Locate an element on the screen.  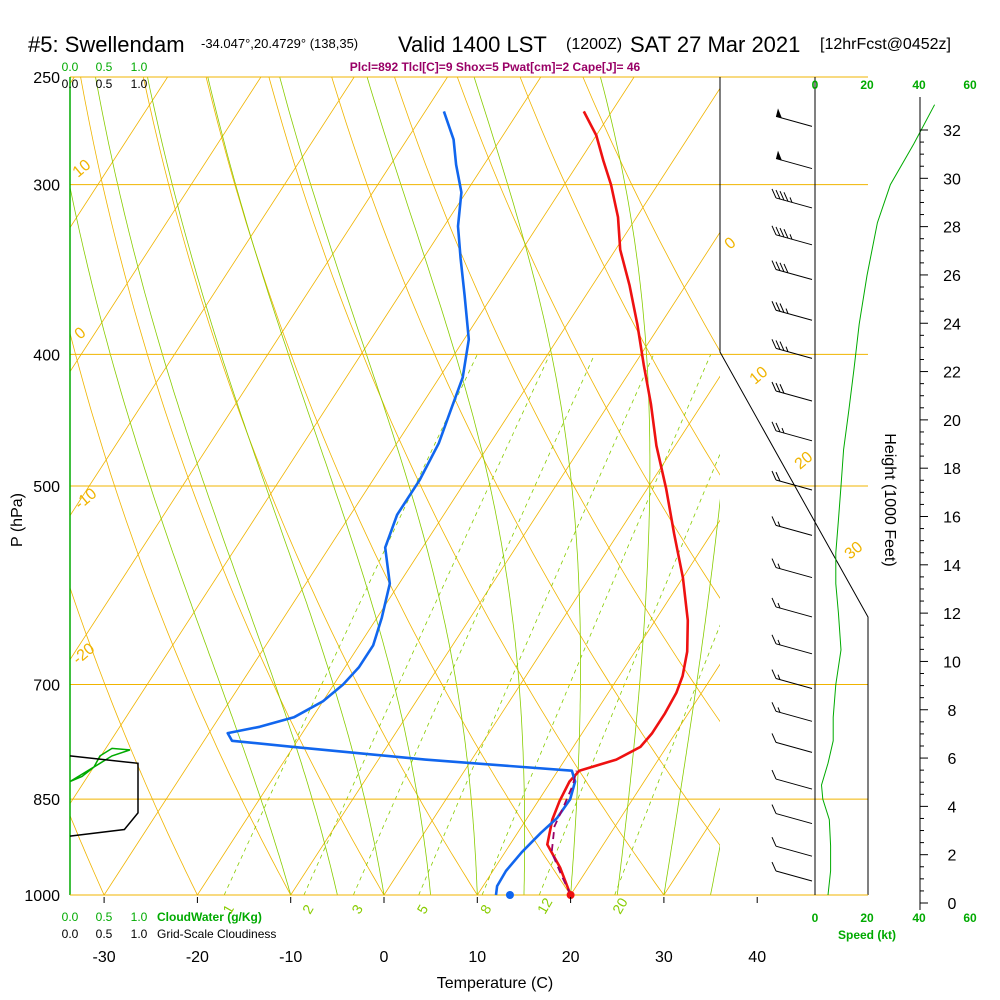
station-coords: -34.047°,20.4729° (138,35) is located at coordinates (279, 43).